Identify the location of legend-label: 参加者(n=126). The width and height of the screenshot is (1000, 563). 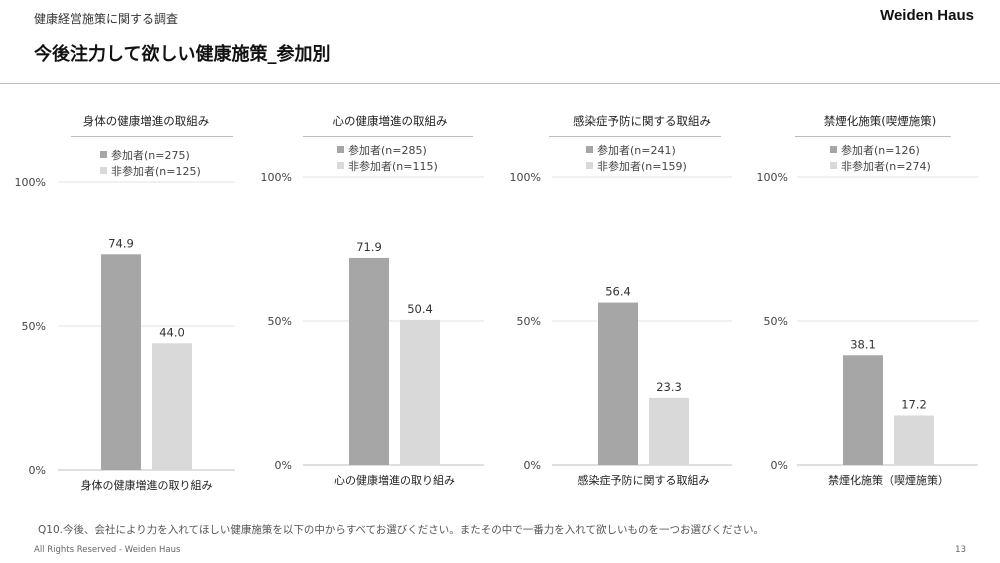
(880, 150).